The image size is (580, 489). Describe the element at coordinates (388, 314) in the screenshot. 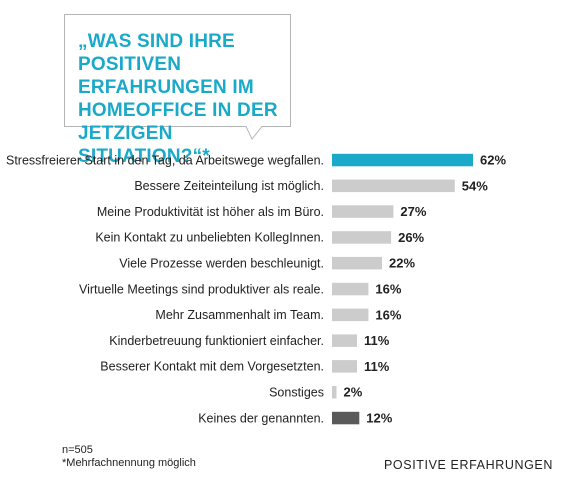

I see `value-label-7: 16%` at that location.